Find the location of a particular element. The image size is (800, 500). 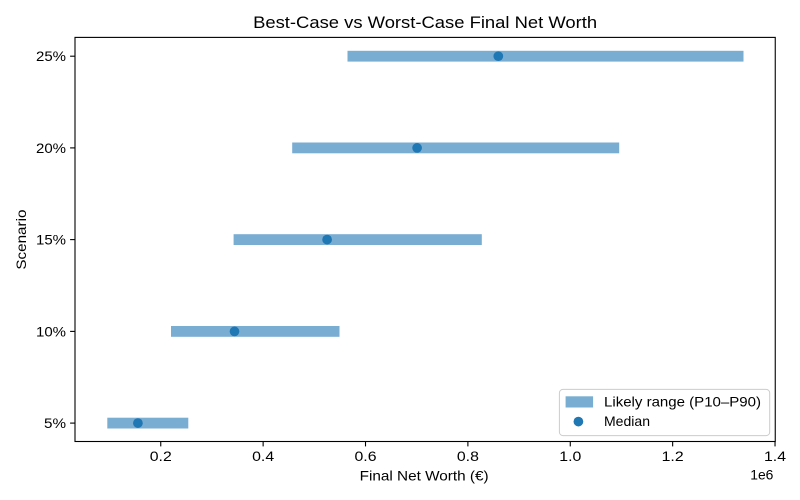

svg-text: 1.0 is located at coordinates (570, 456).